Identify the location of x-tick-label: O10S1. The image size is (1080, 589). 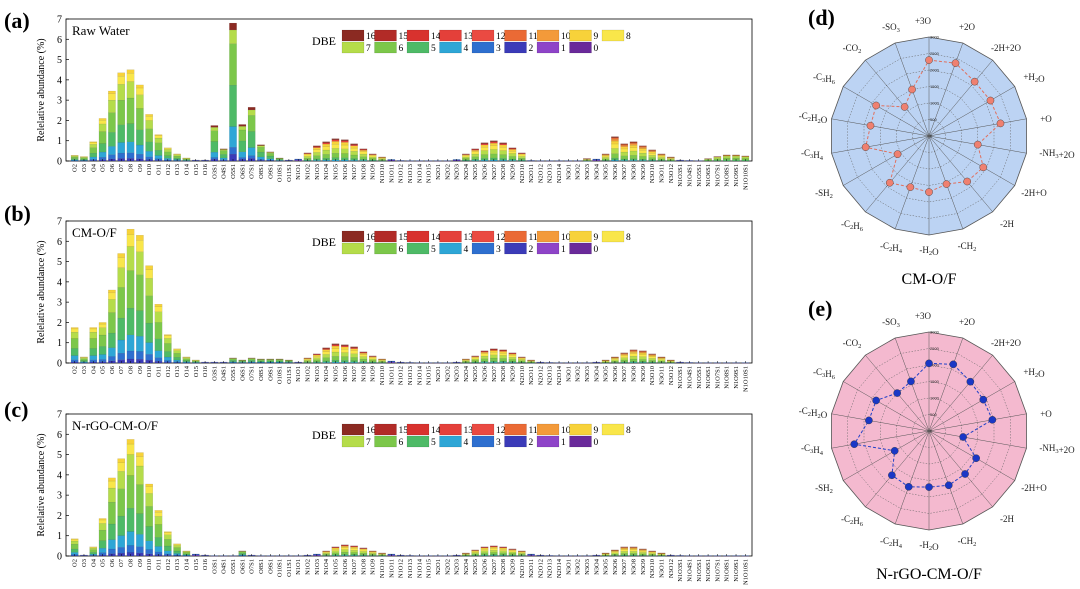
(280, 375).